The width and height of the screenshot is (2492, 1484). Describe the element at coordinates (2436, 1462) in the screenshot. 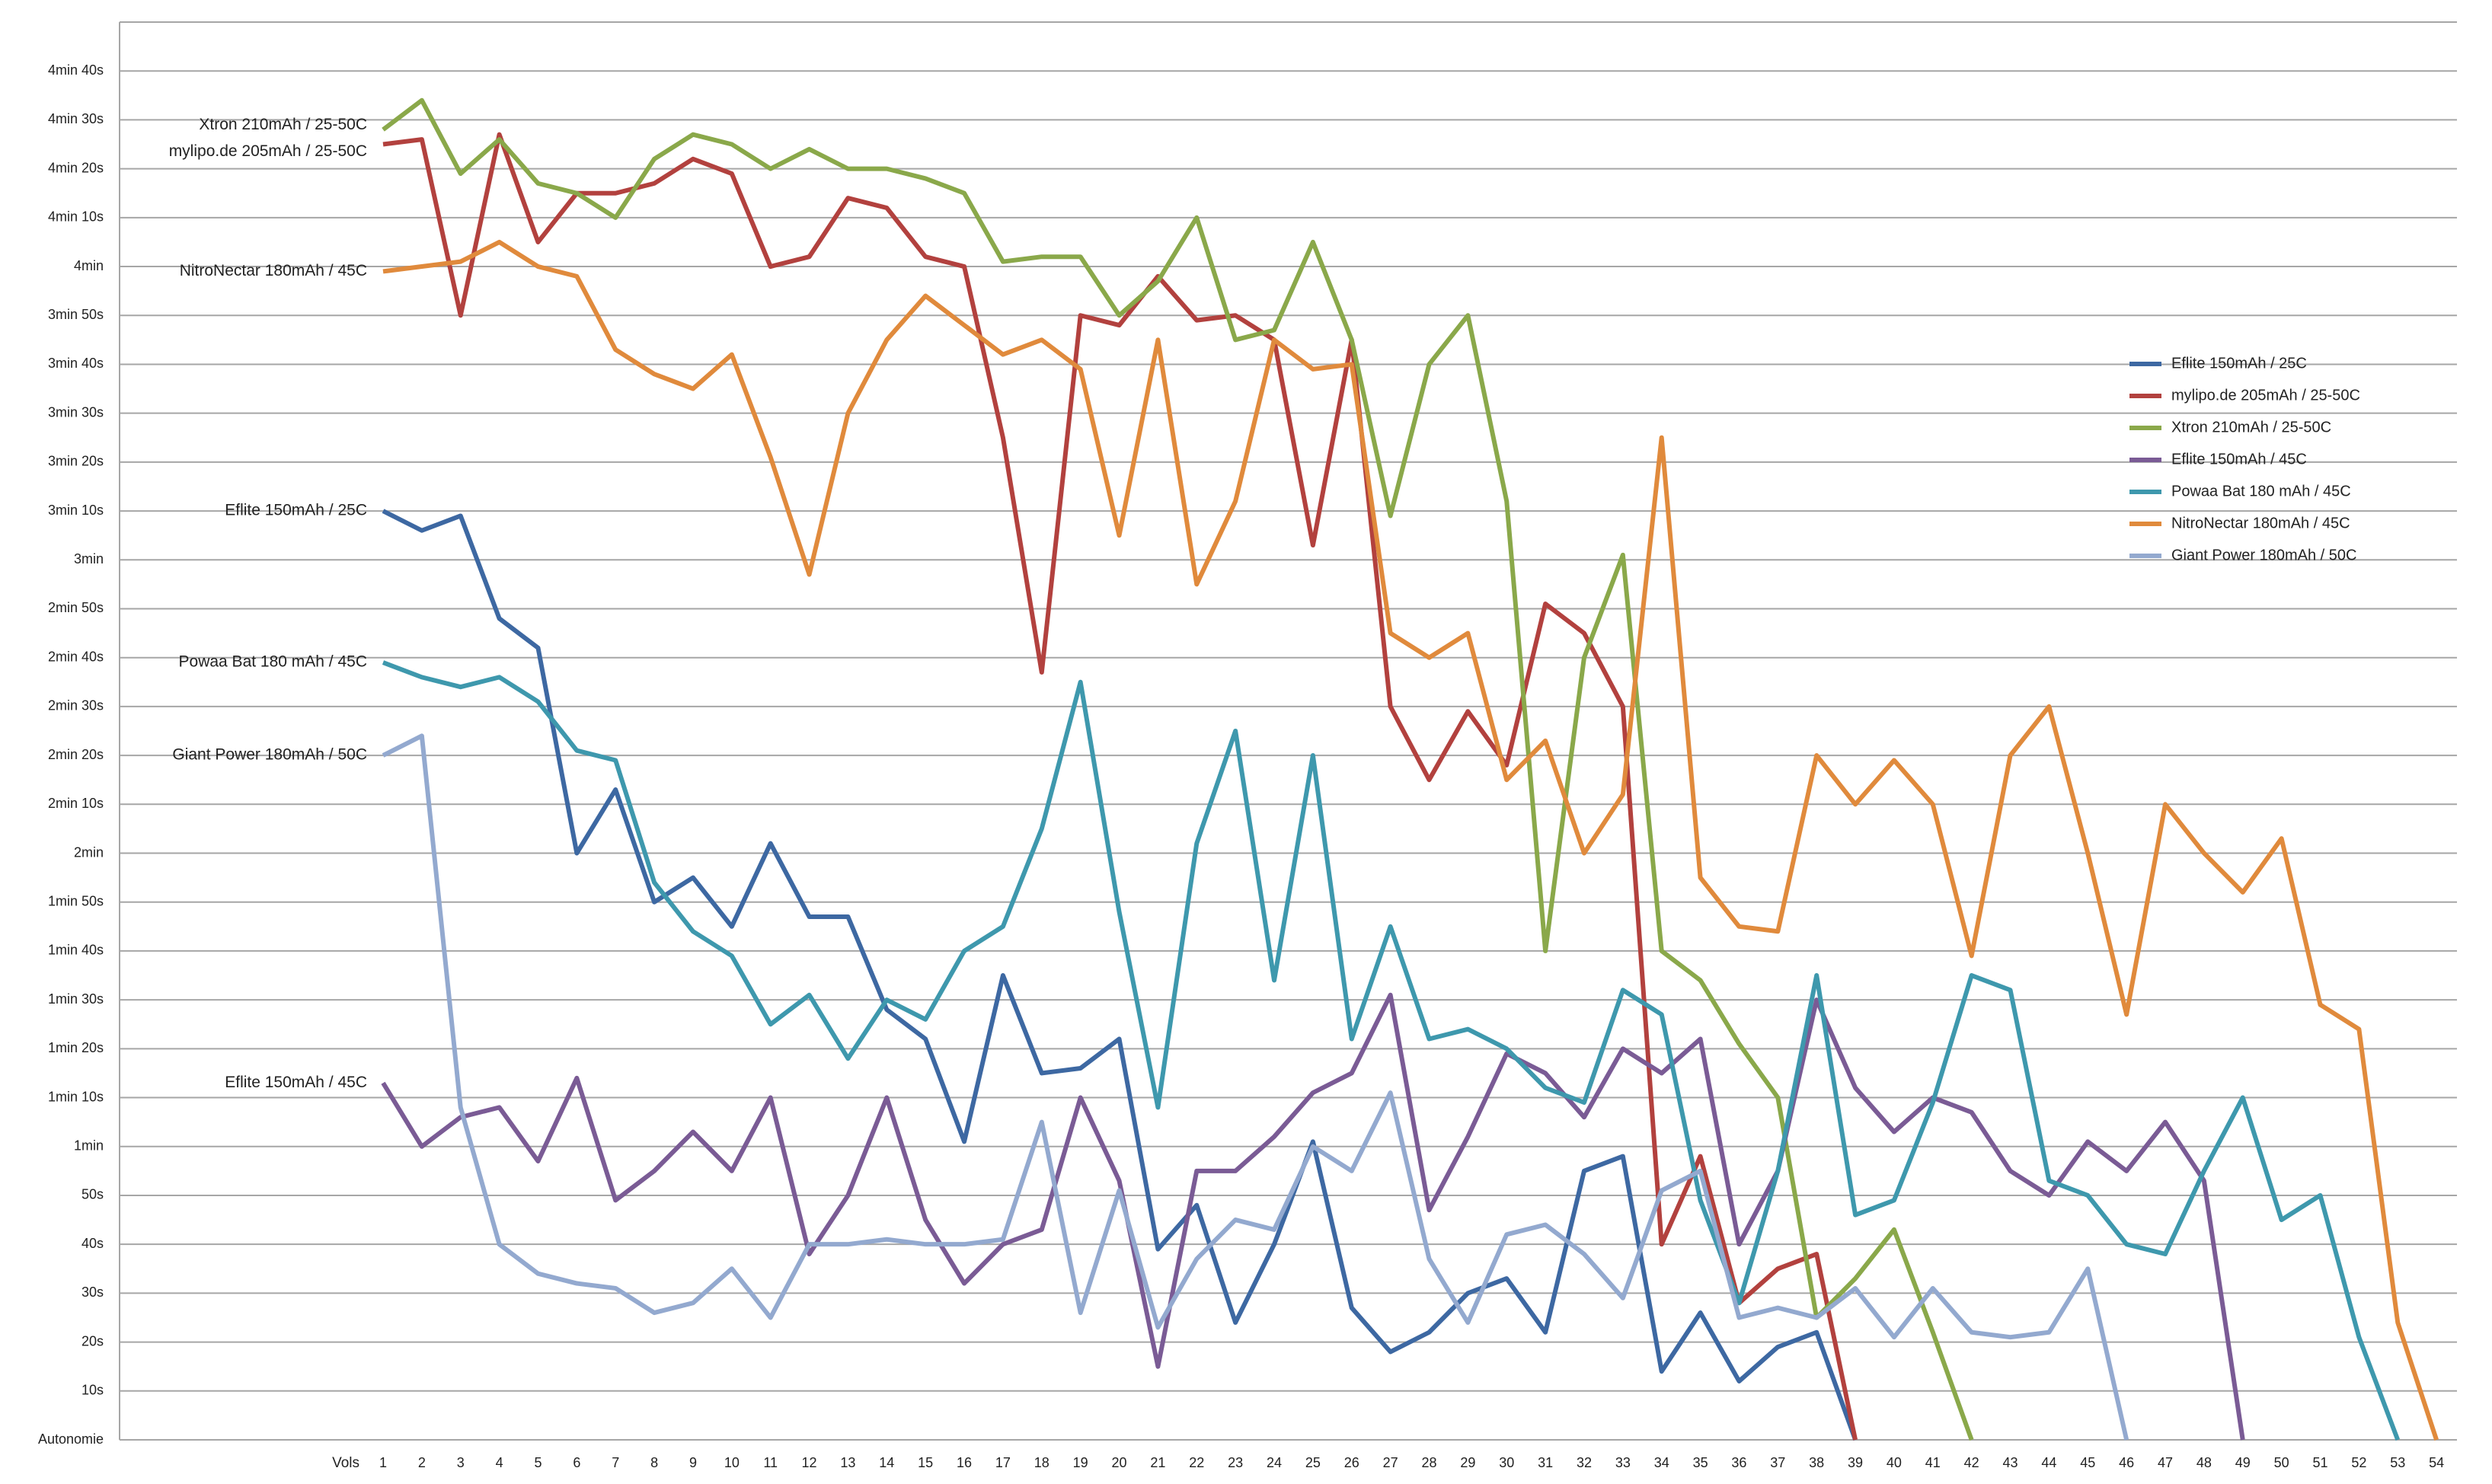

I see `x-tick-label: 54` at that location.